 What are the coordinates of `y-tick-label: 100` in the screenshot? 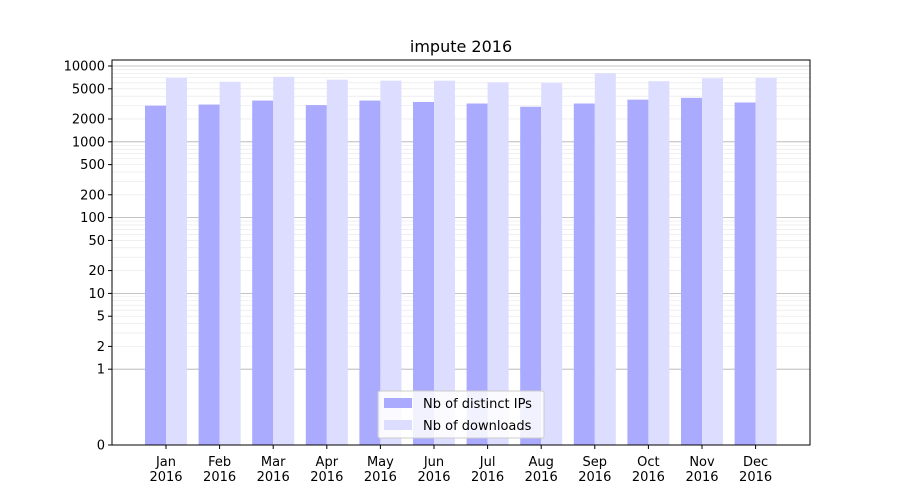 It's located at (92, 218).